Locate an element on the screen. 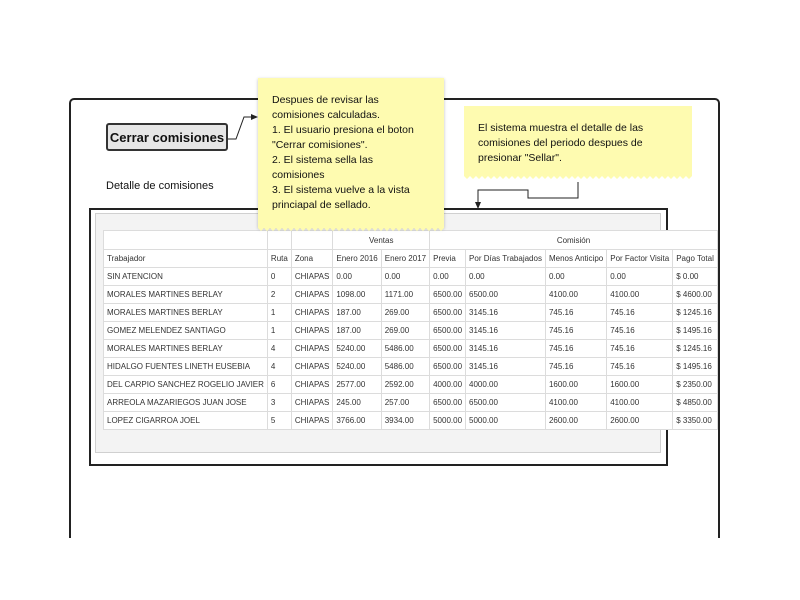  note-line: comisiones is located at coordinates (298, 175).